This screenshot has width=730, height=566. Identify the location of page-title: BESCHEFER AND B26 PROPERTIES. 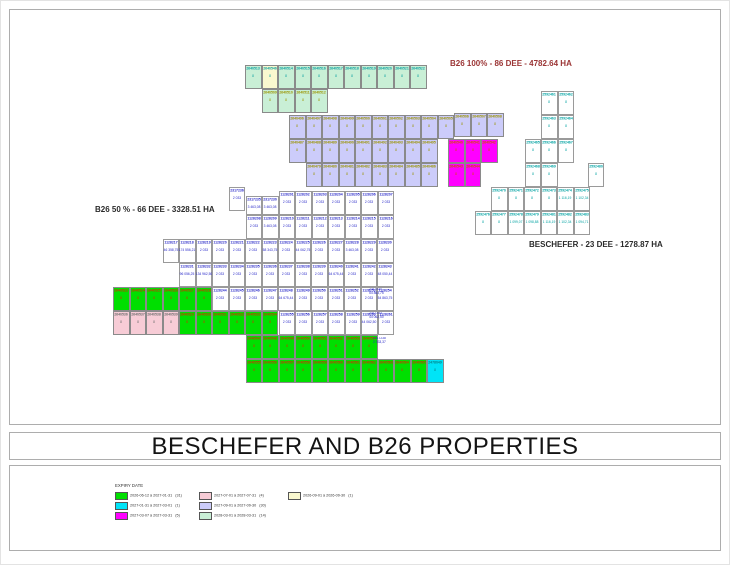
(365, 446).